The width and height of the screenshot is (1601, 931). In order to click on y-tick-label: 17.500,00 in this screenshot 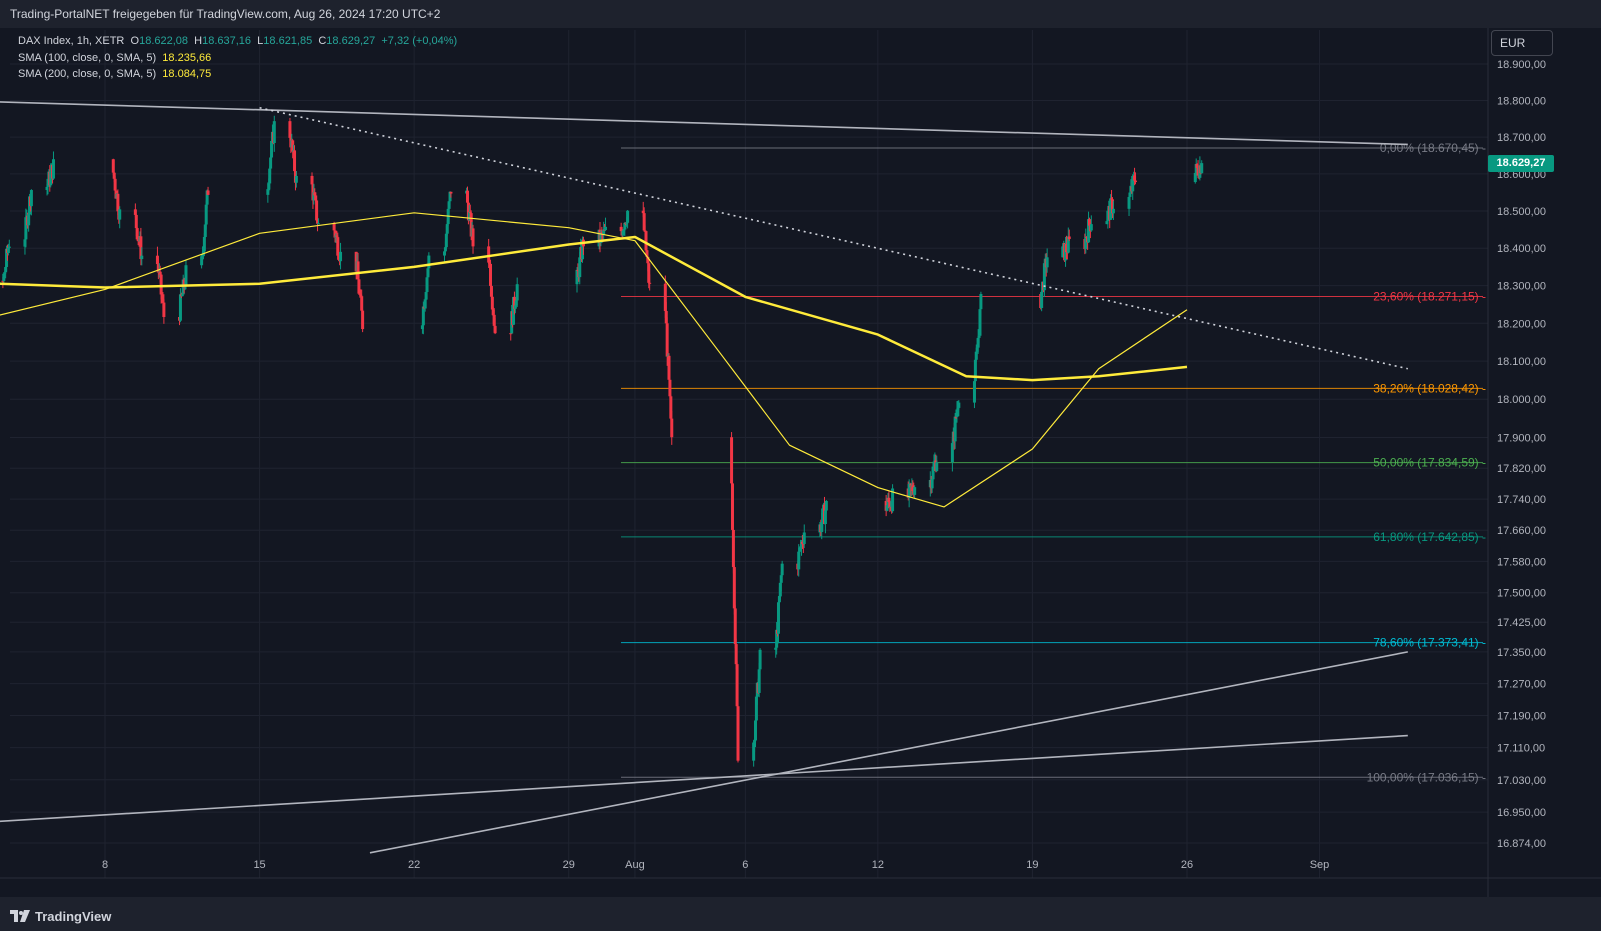, I will do `click(1521, 594)`.